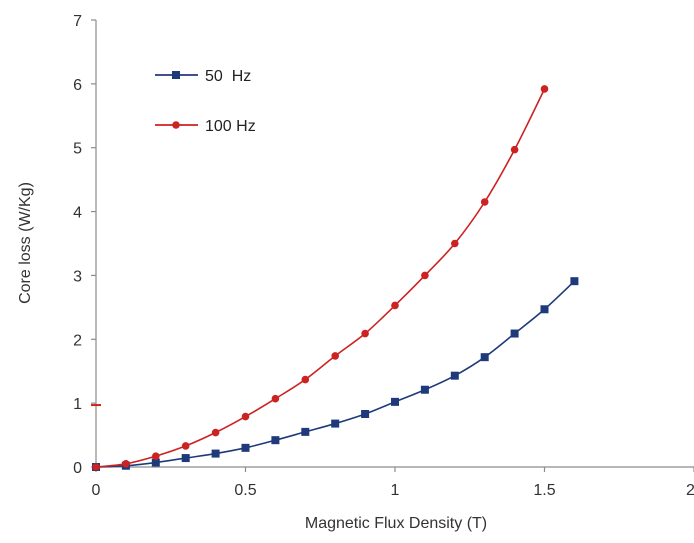 The width and height of the screenshot is (694, 543). What do you see at coordinates (77, 276) in the screenshot?
I see `y-tick-label: 3` at bounding box center [77, 276].